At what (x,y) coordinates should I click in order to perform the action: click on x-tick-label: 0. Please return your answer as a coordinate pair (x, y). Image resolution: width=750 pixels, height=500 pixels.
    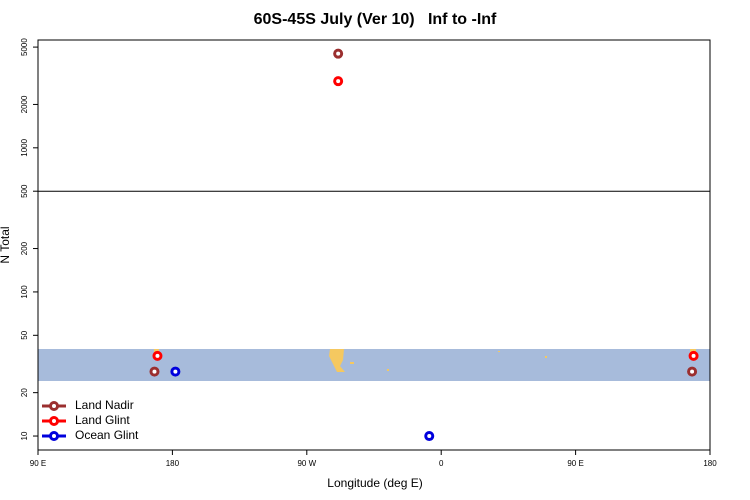
    Looking at the image, I should click on (441, 463).